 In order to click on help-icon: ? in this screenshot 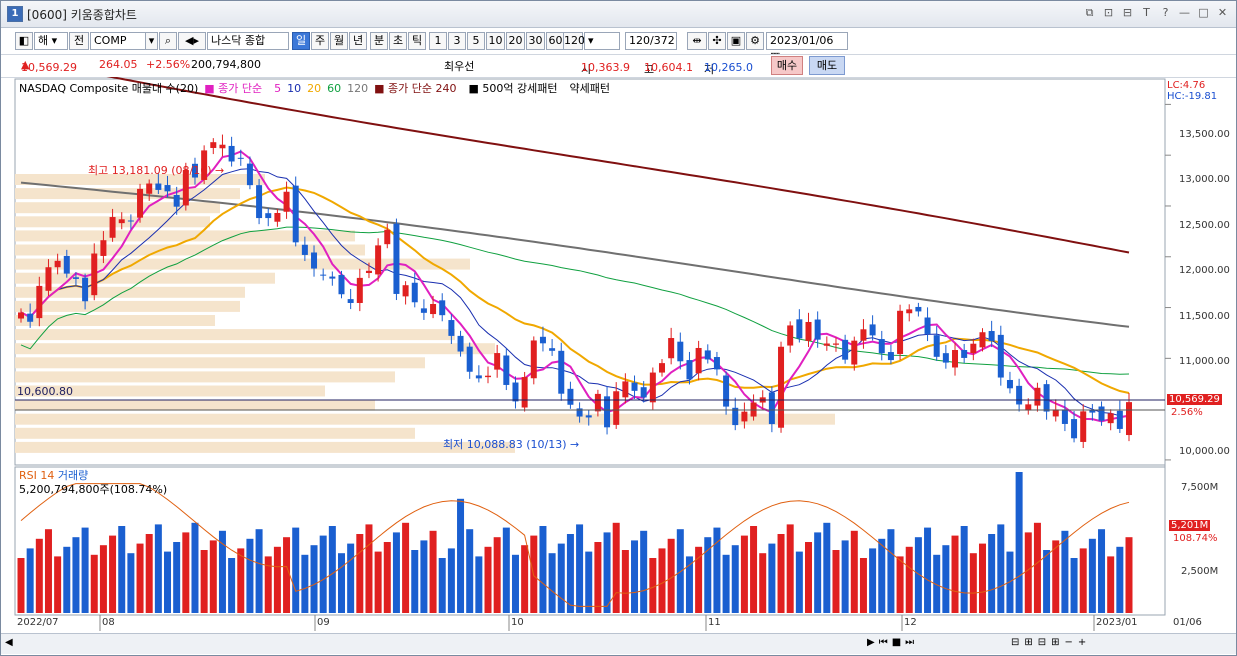, I will do `click(1165, 12)`.